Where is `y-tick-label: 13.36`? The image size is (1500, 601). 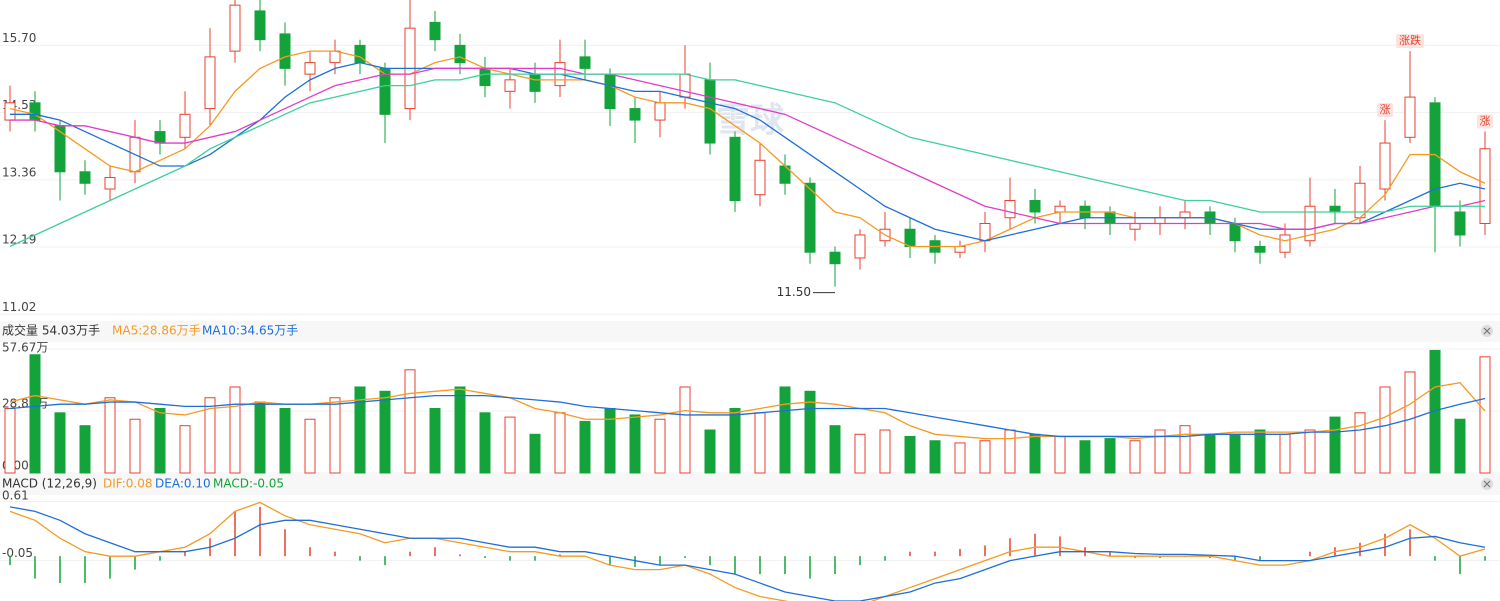 y-tick-label: 13.36 is located at coordinates (19, 172).